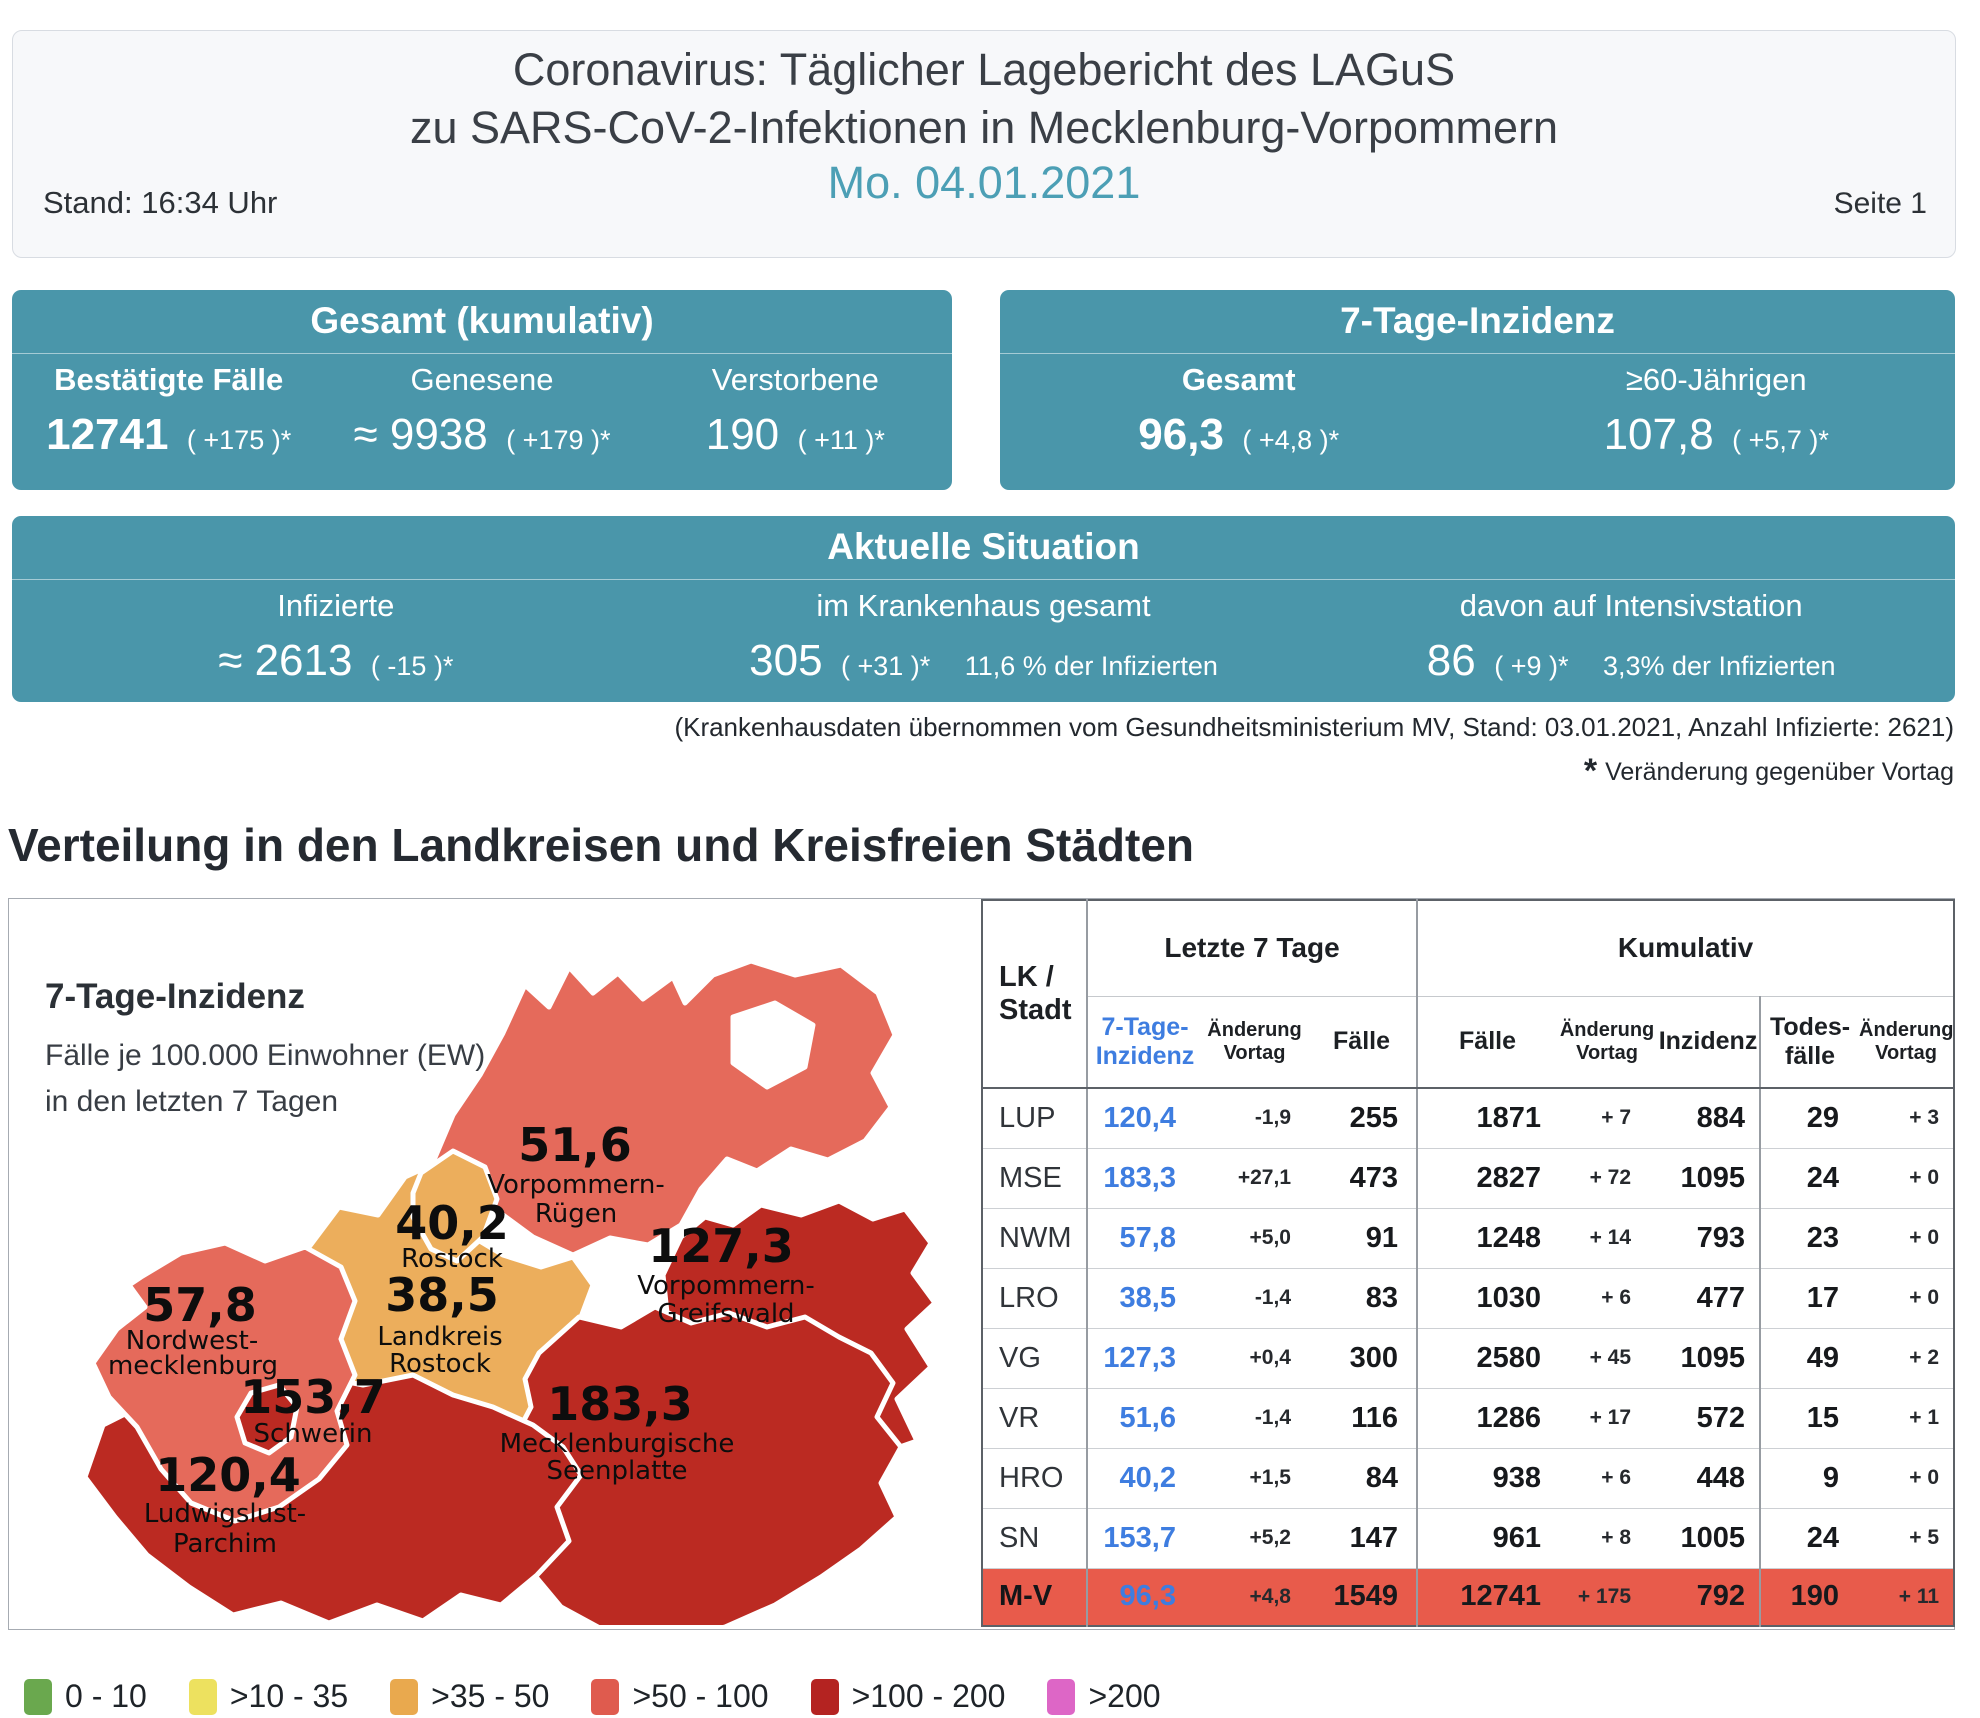  What do you see at coordinates (85, 1696) in the screenshot?
I see `legend-item: 0 - 10` at bounding box center [85, 1696].